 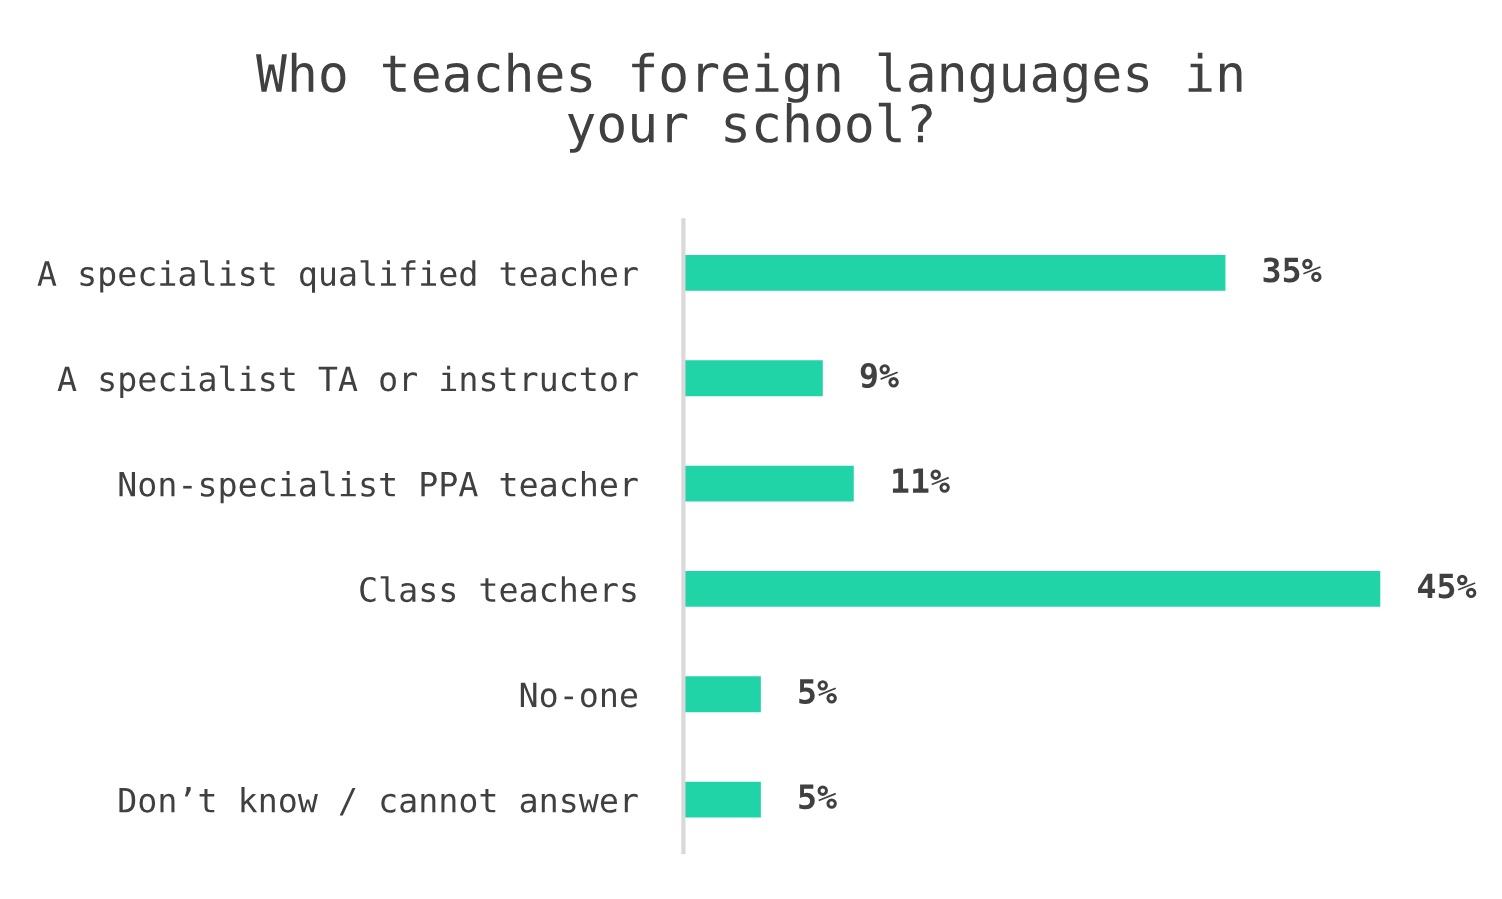 What do you see at coordinates (1292, 270) in the screenshot?
I see `data-label: 35%` at bounding box center [1292, 270].